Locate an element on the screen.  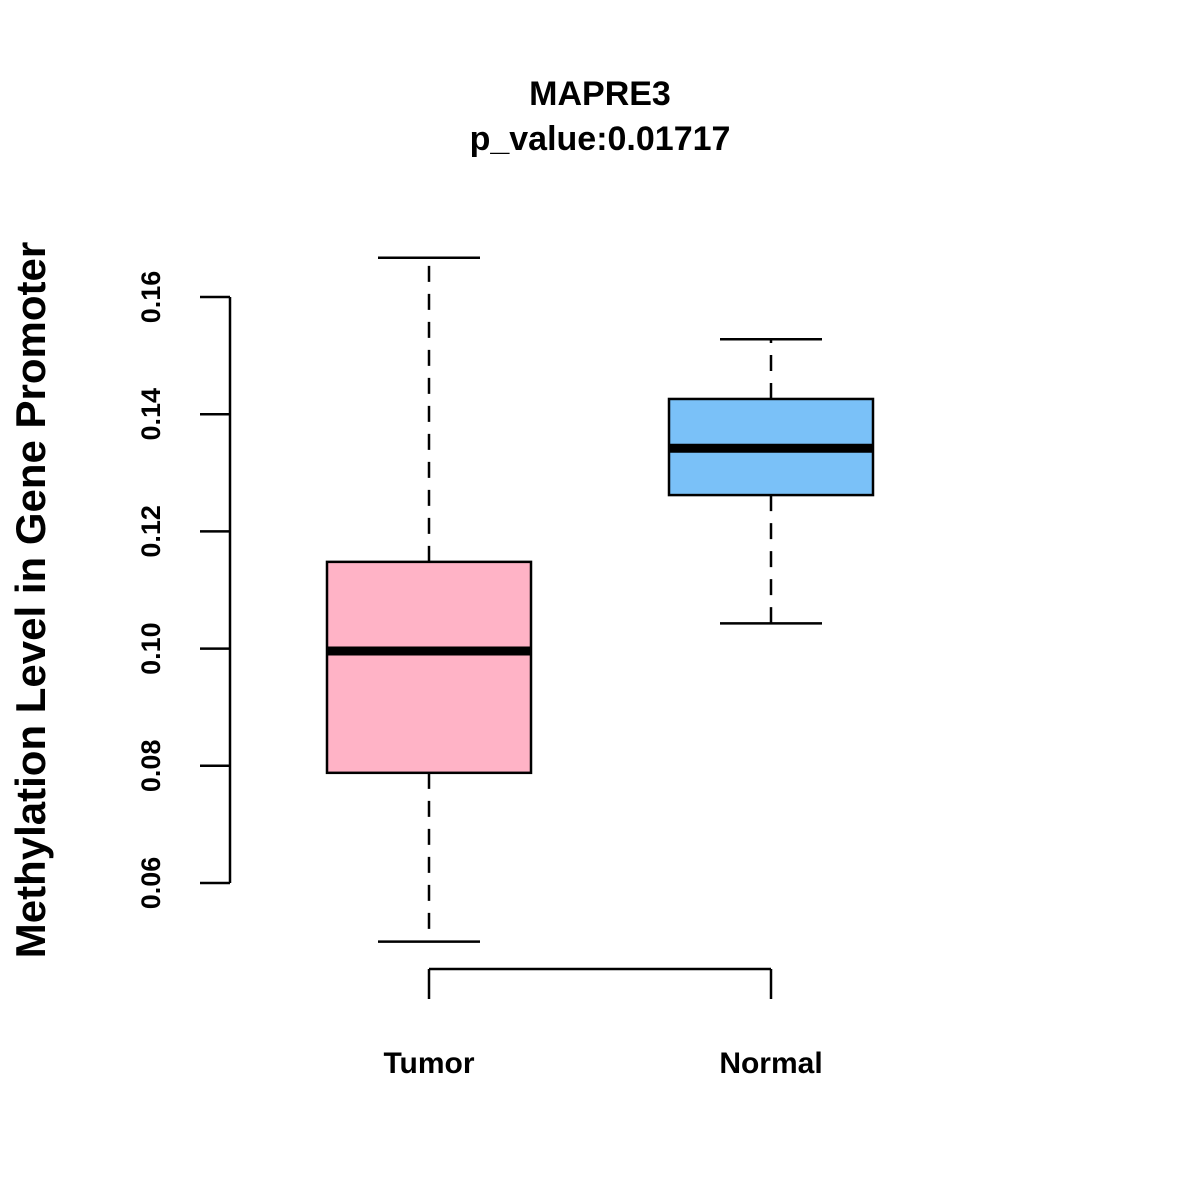
box-tumor is located at coordinates (429, 599).